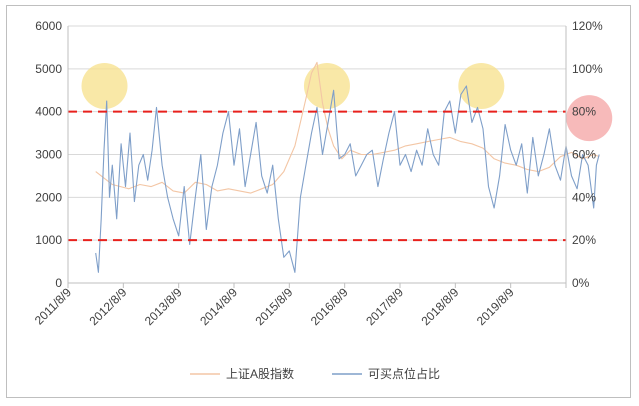  I want to click on x-tick-label: 2016/8/9, so click(329, 306).